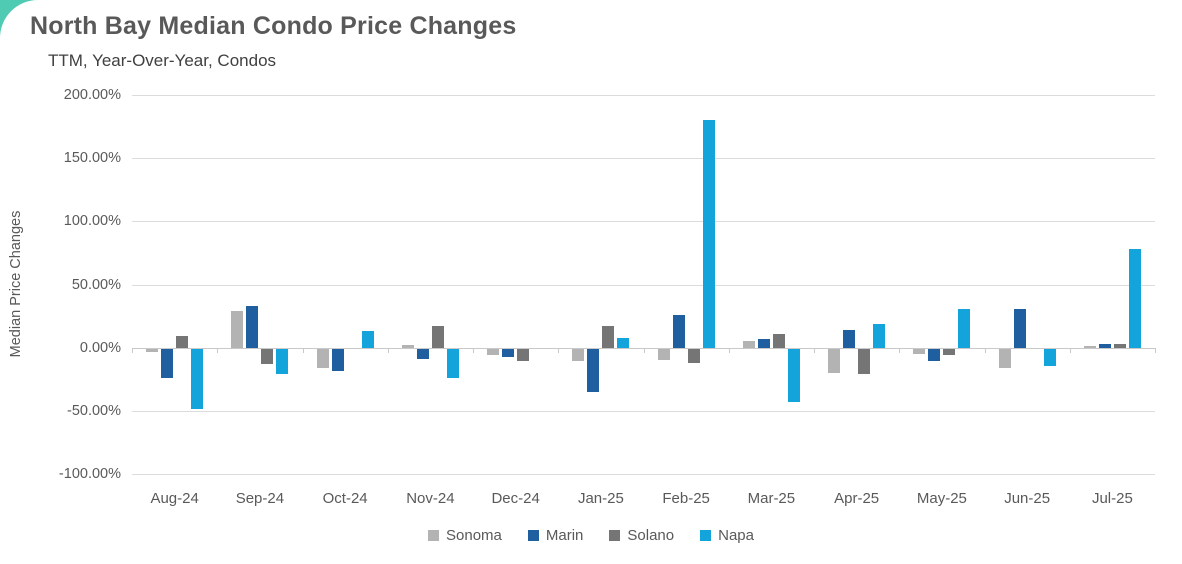  What do you see at coordinates (430, 498) in the screenshot?
I see `x-axis-label-nov-24: Nov-24` at bounding box center [430, 498].